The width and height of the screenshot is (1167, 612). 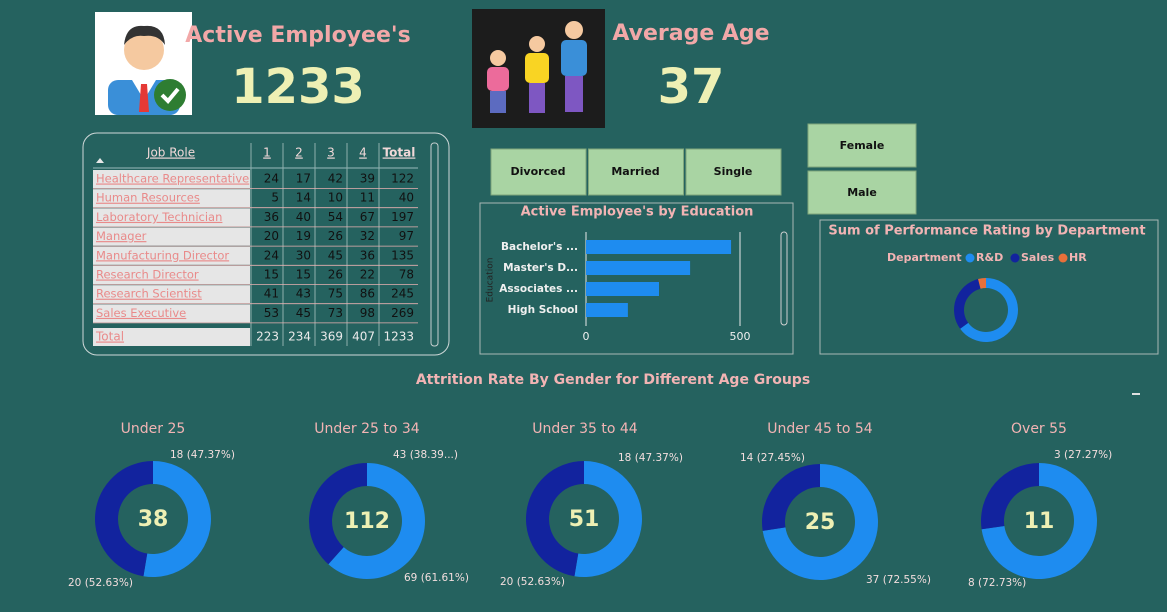 I want to click on chart-title: Over 55, so click(x=1039, y=429).